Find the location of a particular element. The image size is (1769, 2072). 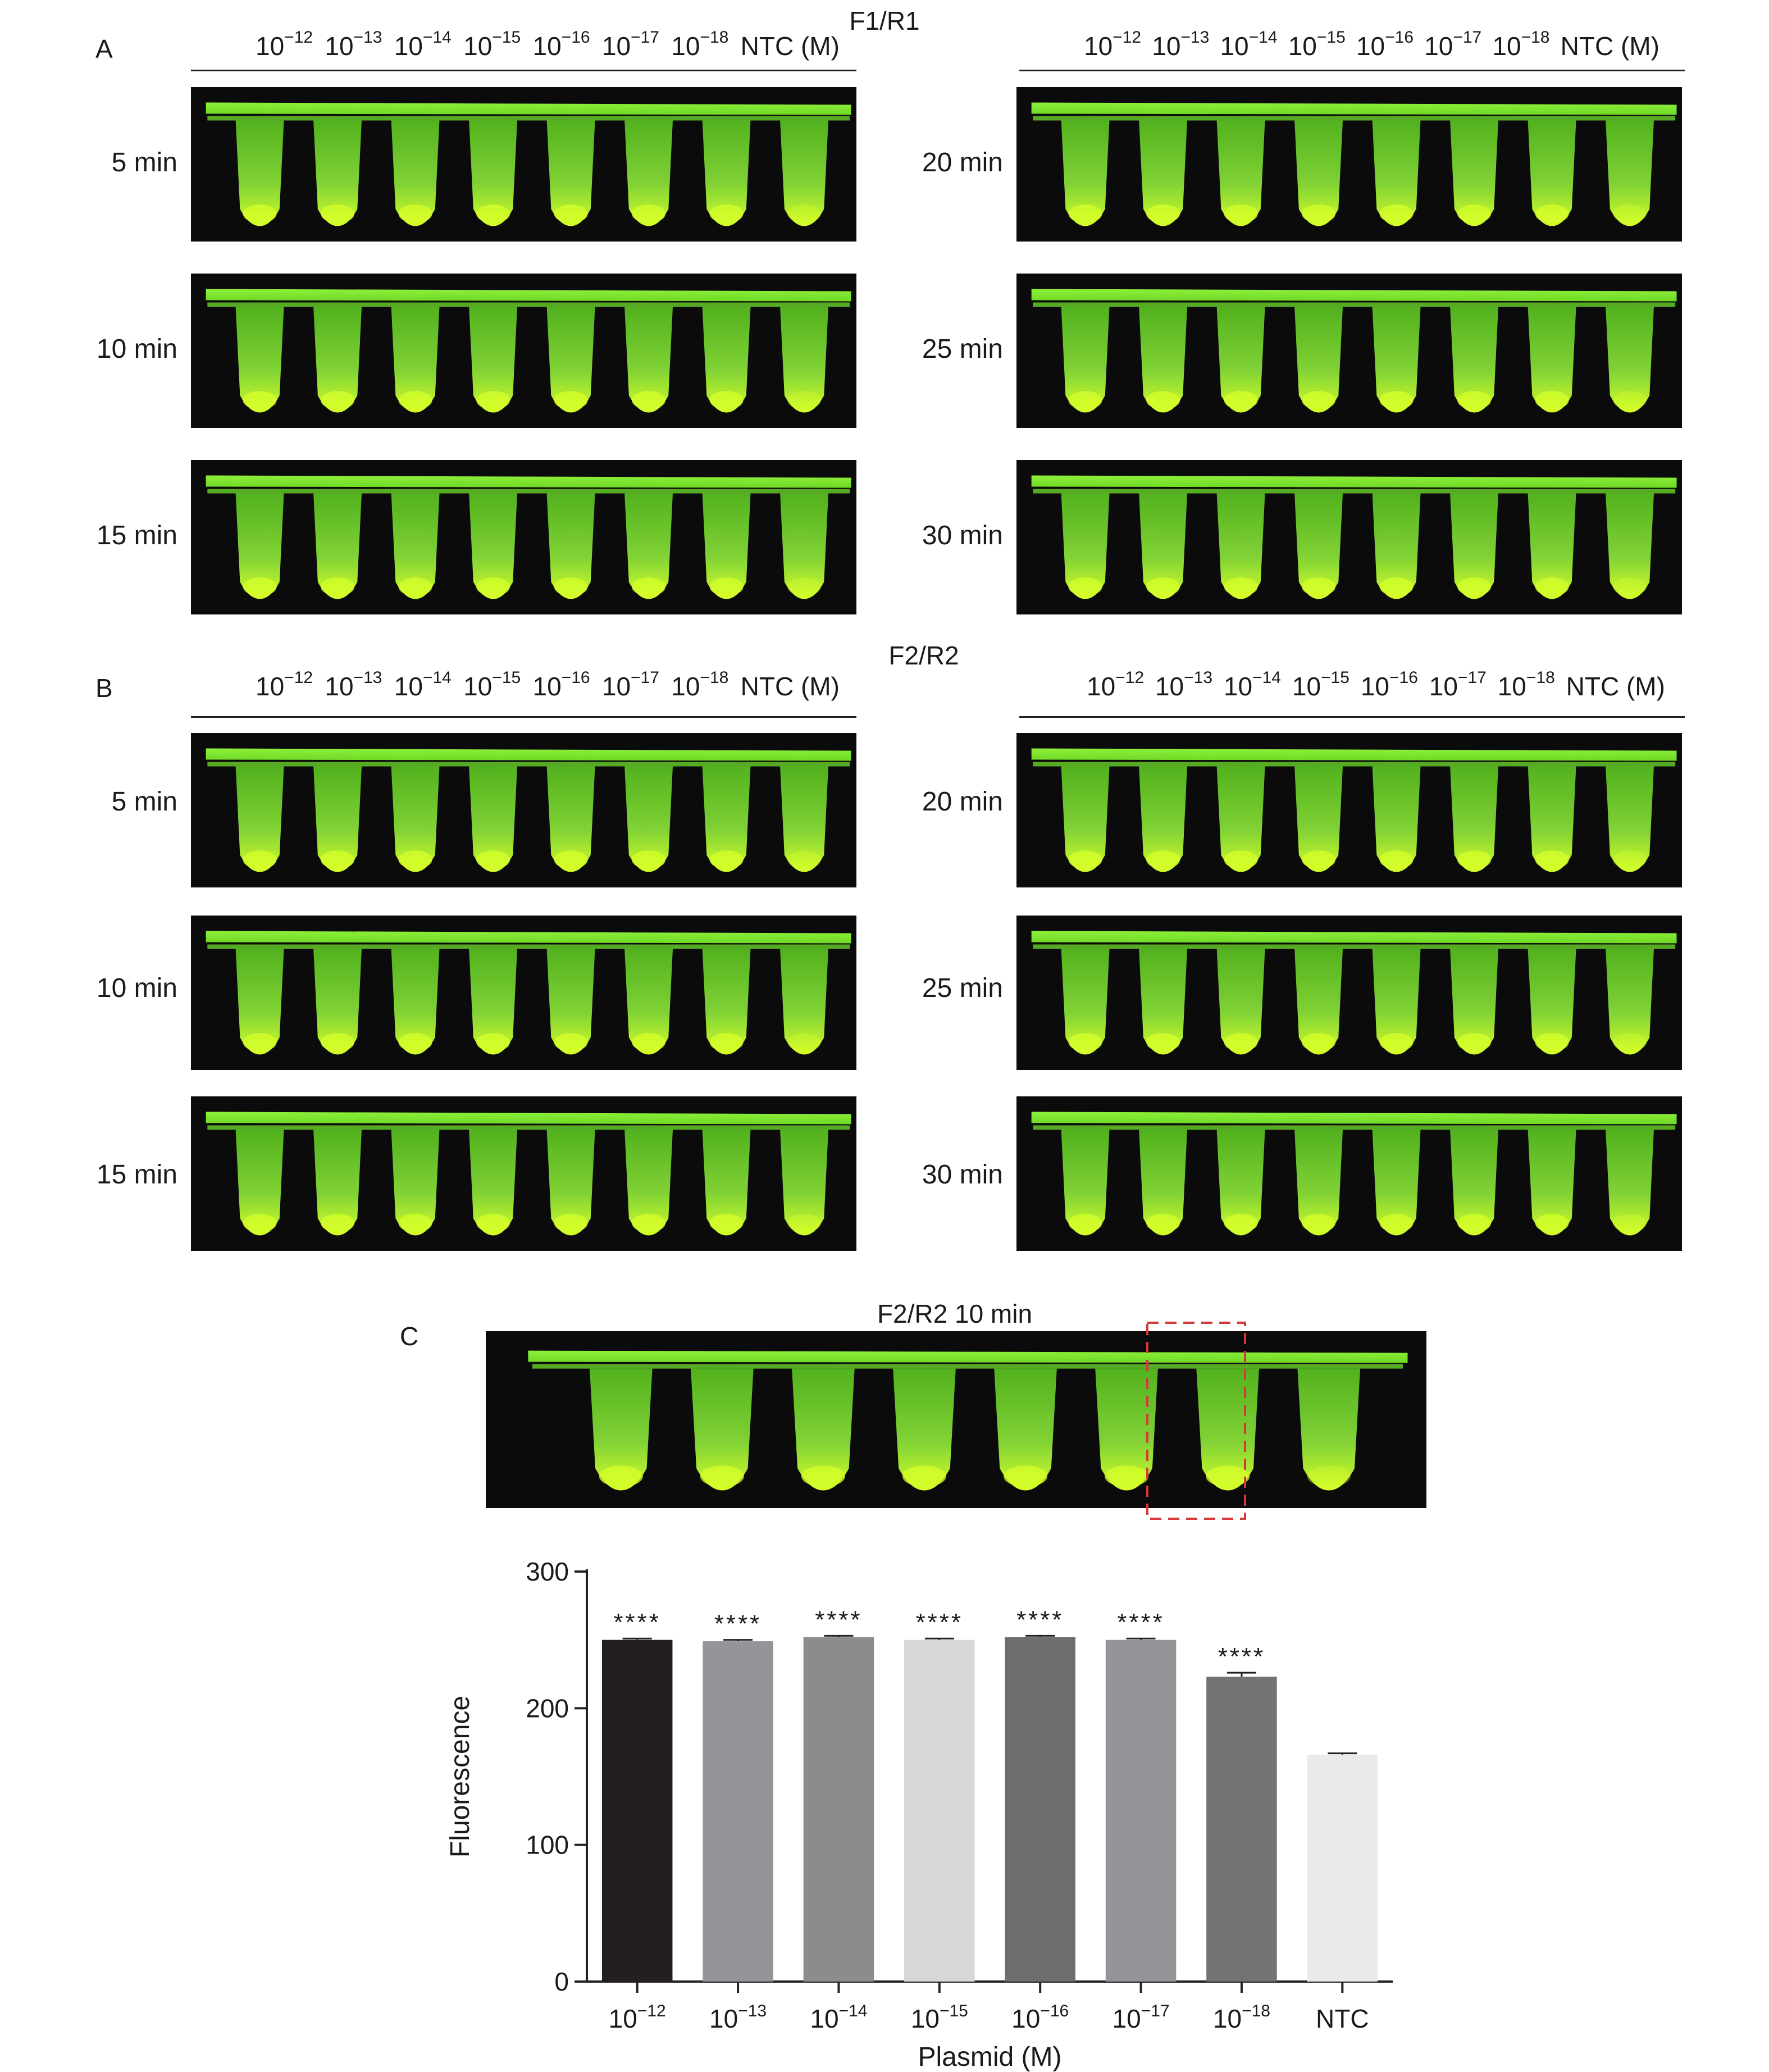

x-tick-exponent: −15 is located at coordinates (954, 2011).